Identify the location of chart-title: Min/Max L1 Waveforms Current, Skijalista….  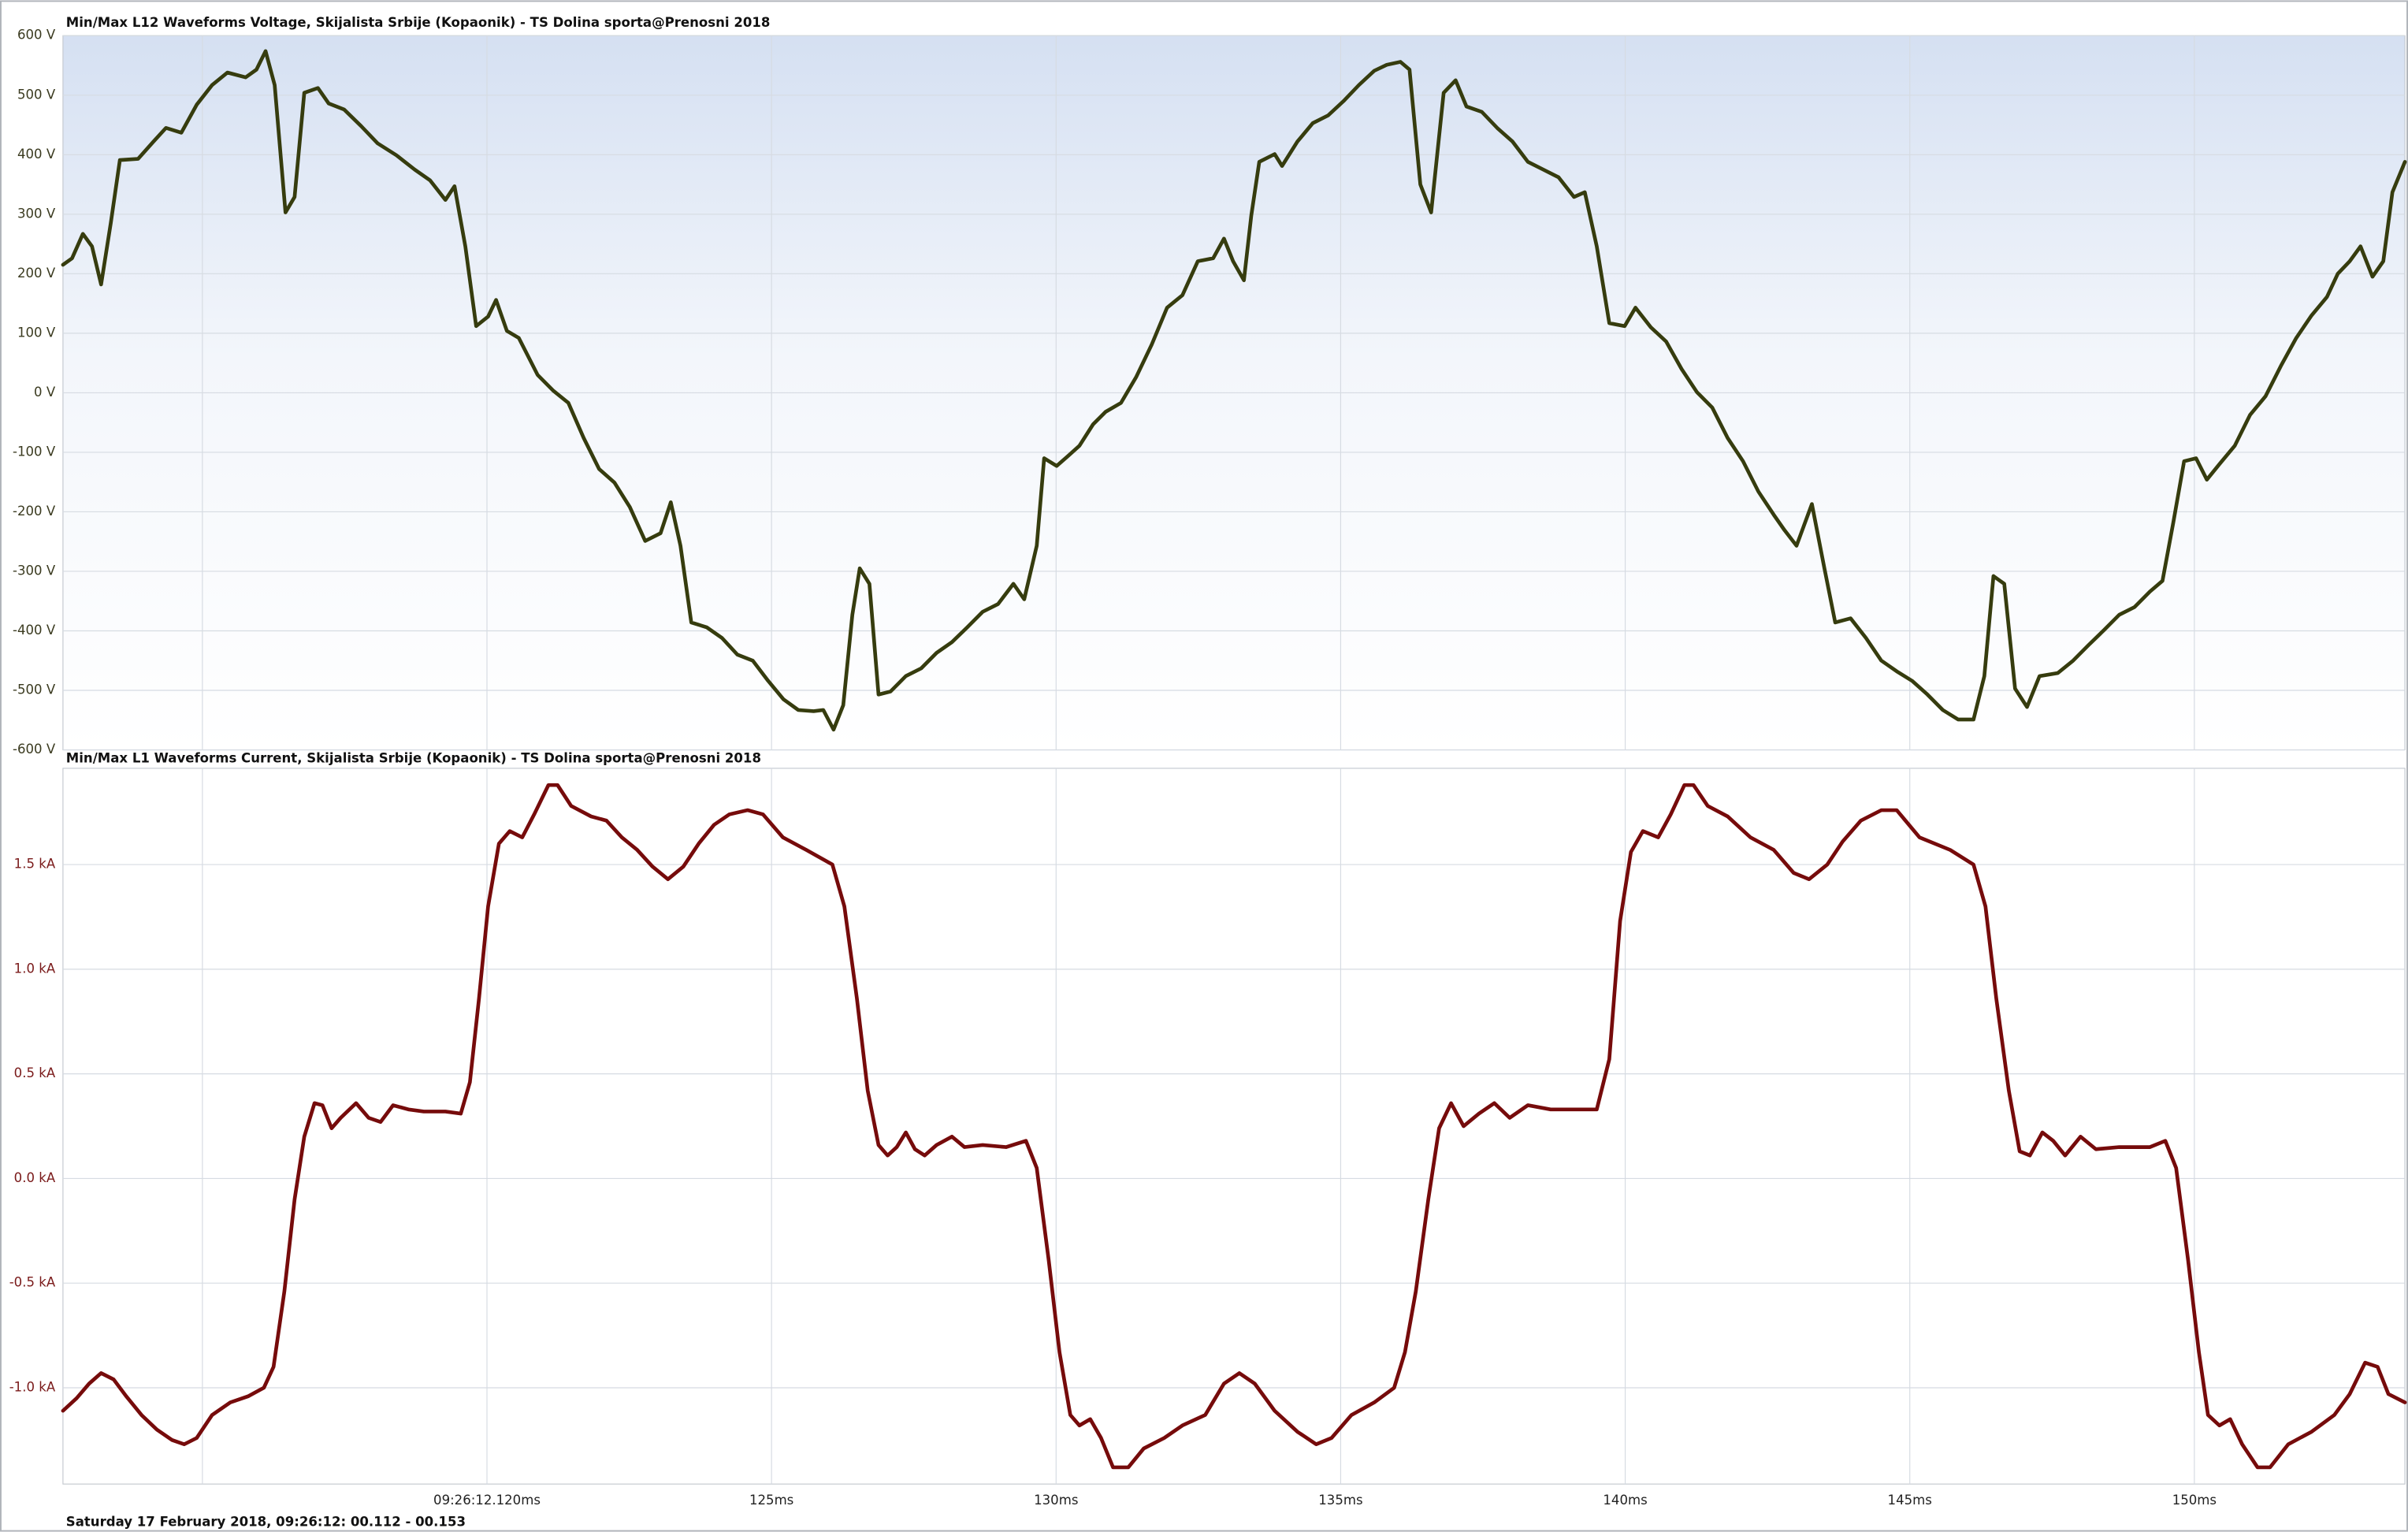
(414, 758).